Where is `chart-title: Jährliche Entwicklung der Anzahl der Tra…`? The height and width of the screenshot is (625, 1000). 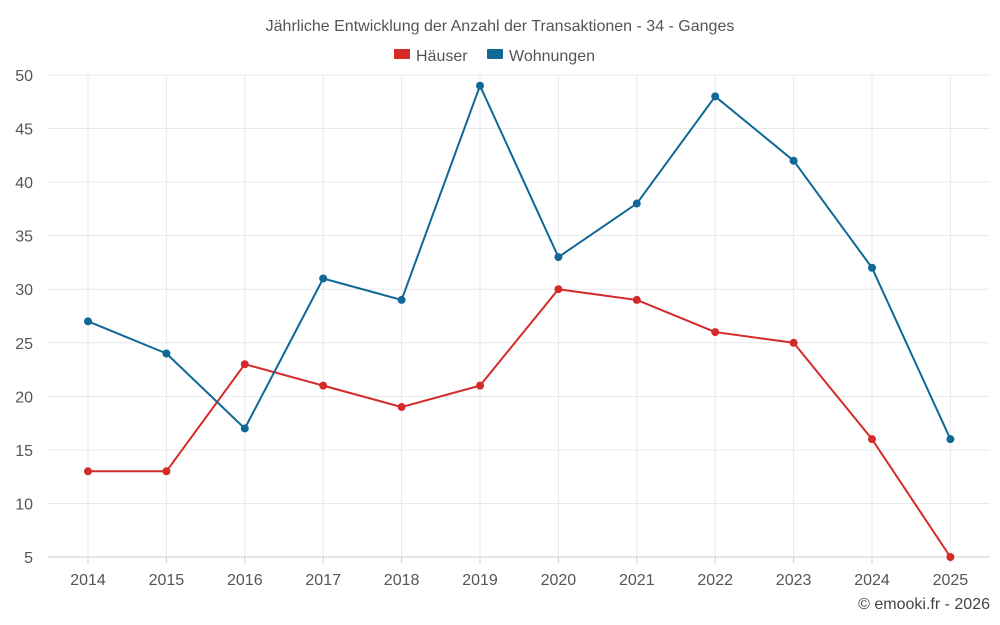
chart-title: Jährliche Entwicklung der Anzahl der Tra… is located at coordinates (500, 26).